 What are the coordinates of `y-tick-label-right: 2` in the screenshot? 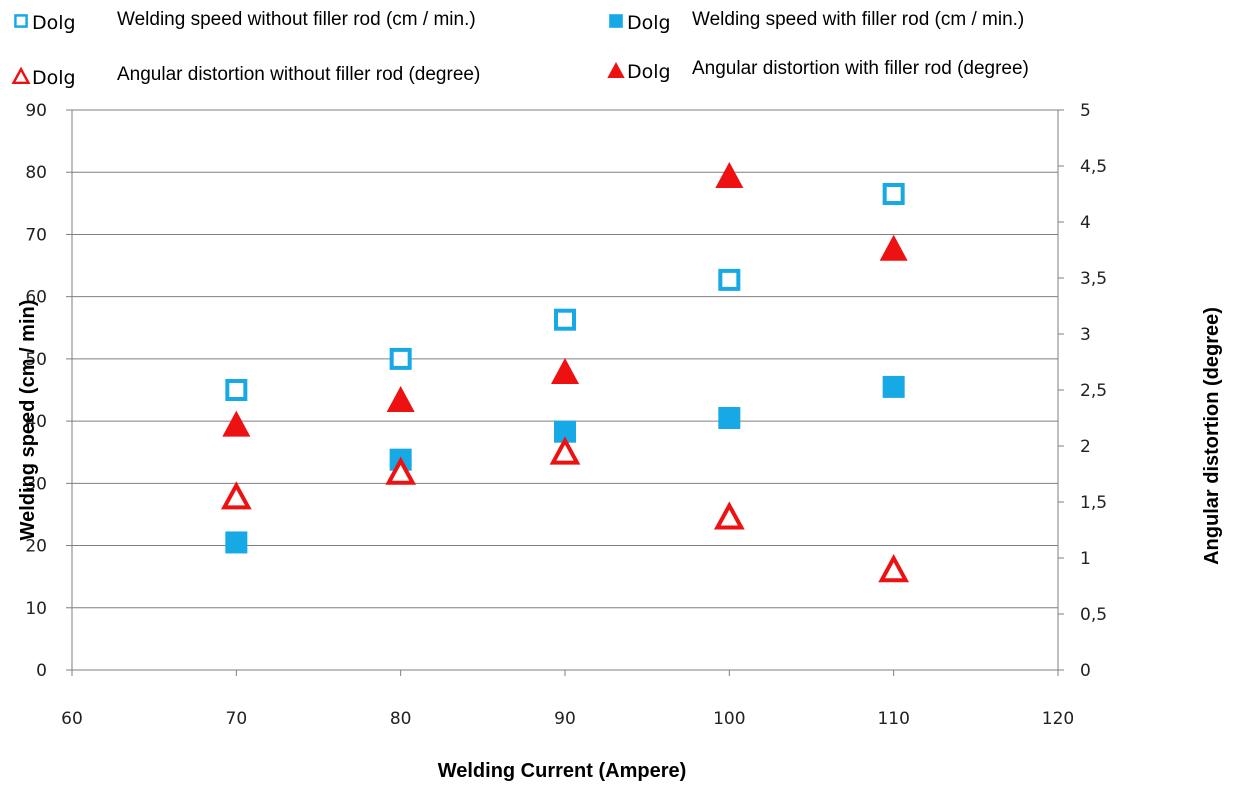 It's located at (1085, 447).